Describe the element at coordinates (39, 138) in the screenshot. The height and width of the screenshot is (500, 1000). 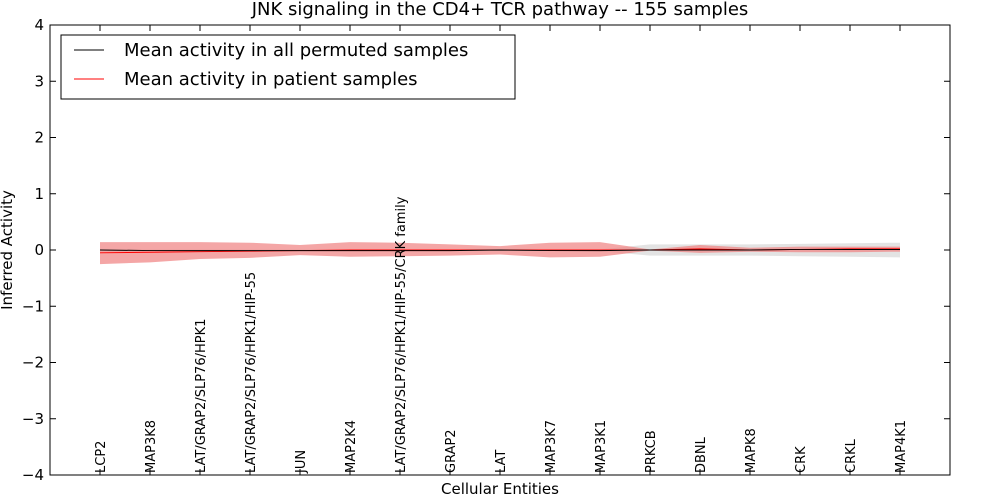
I see `y-tick-label: 2` at that location.